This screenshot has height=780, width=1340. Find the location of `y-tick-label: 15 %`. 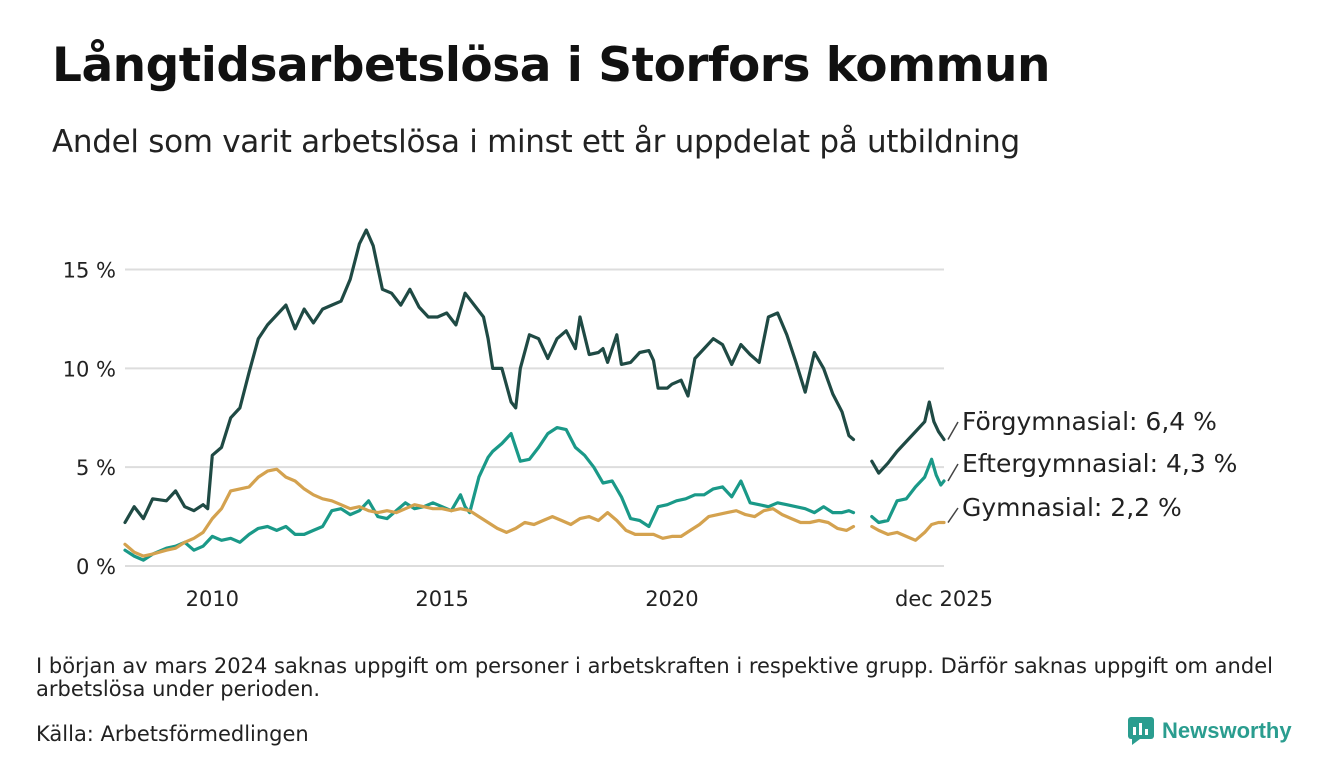

y-tick-label: 15 % is located at coordinates (89, 271).